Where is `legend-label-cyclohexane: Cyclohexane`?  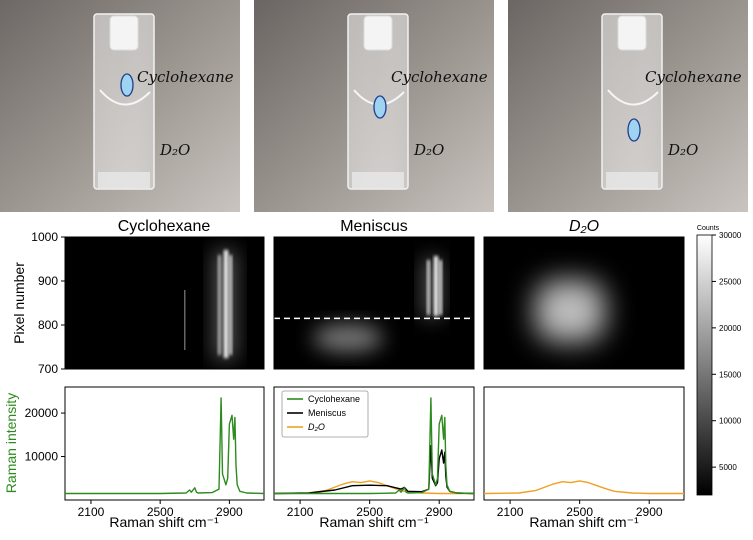
legend-label-cyclohexane: Cyclohexane is located at coordinates (334, 399).